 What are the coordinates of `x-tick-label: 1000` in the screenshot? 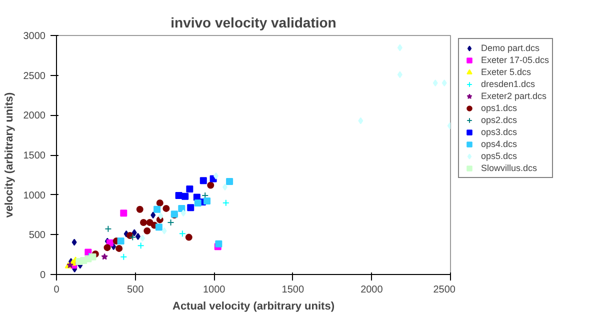 It's located at (214, 290).